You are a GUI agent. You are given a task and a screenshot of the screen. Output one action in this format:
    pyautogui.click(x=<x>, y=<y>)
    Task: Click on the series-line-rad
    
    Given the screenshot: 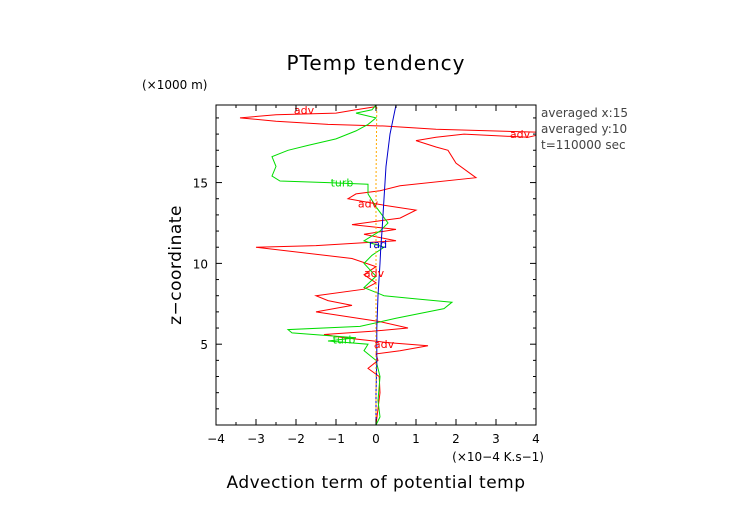 What is the action you would take?
    pyautogui.click(x=386, y=265)
    